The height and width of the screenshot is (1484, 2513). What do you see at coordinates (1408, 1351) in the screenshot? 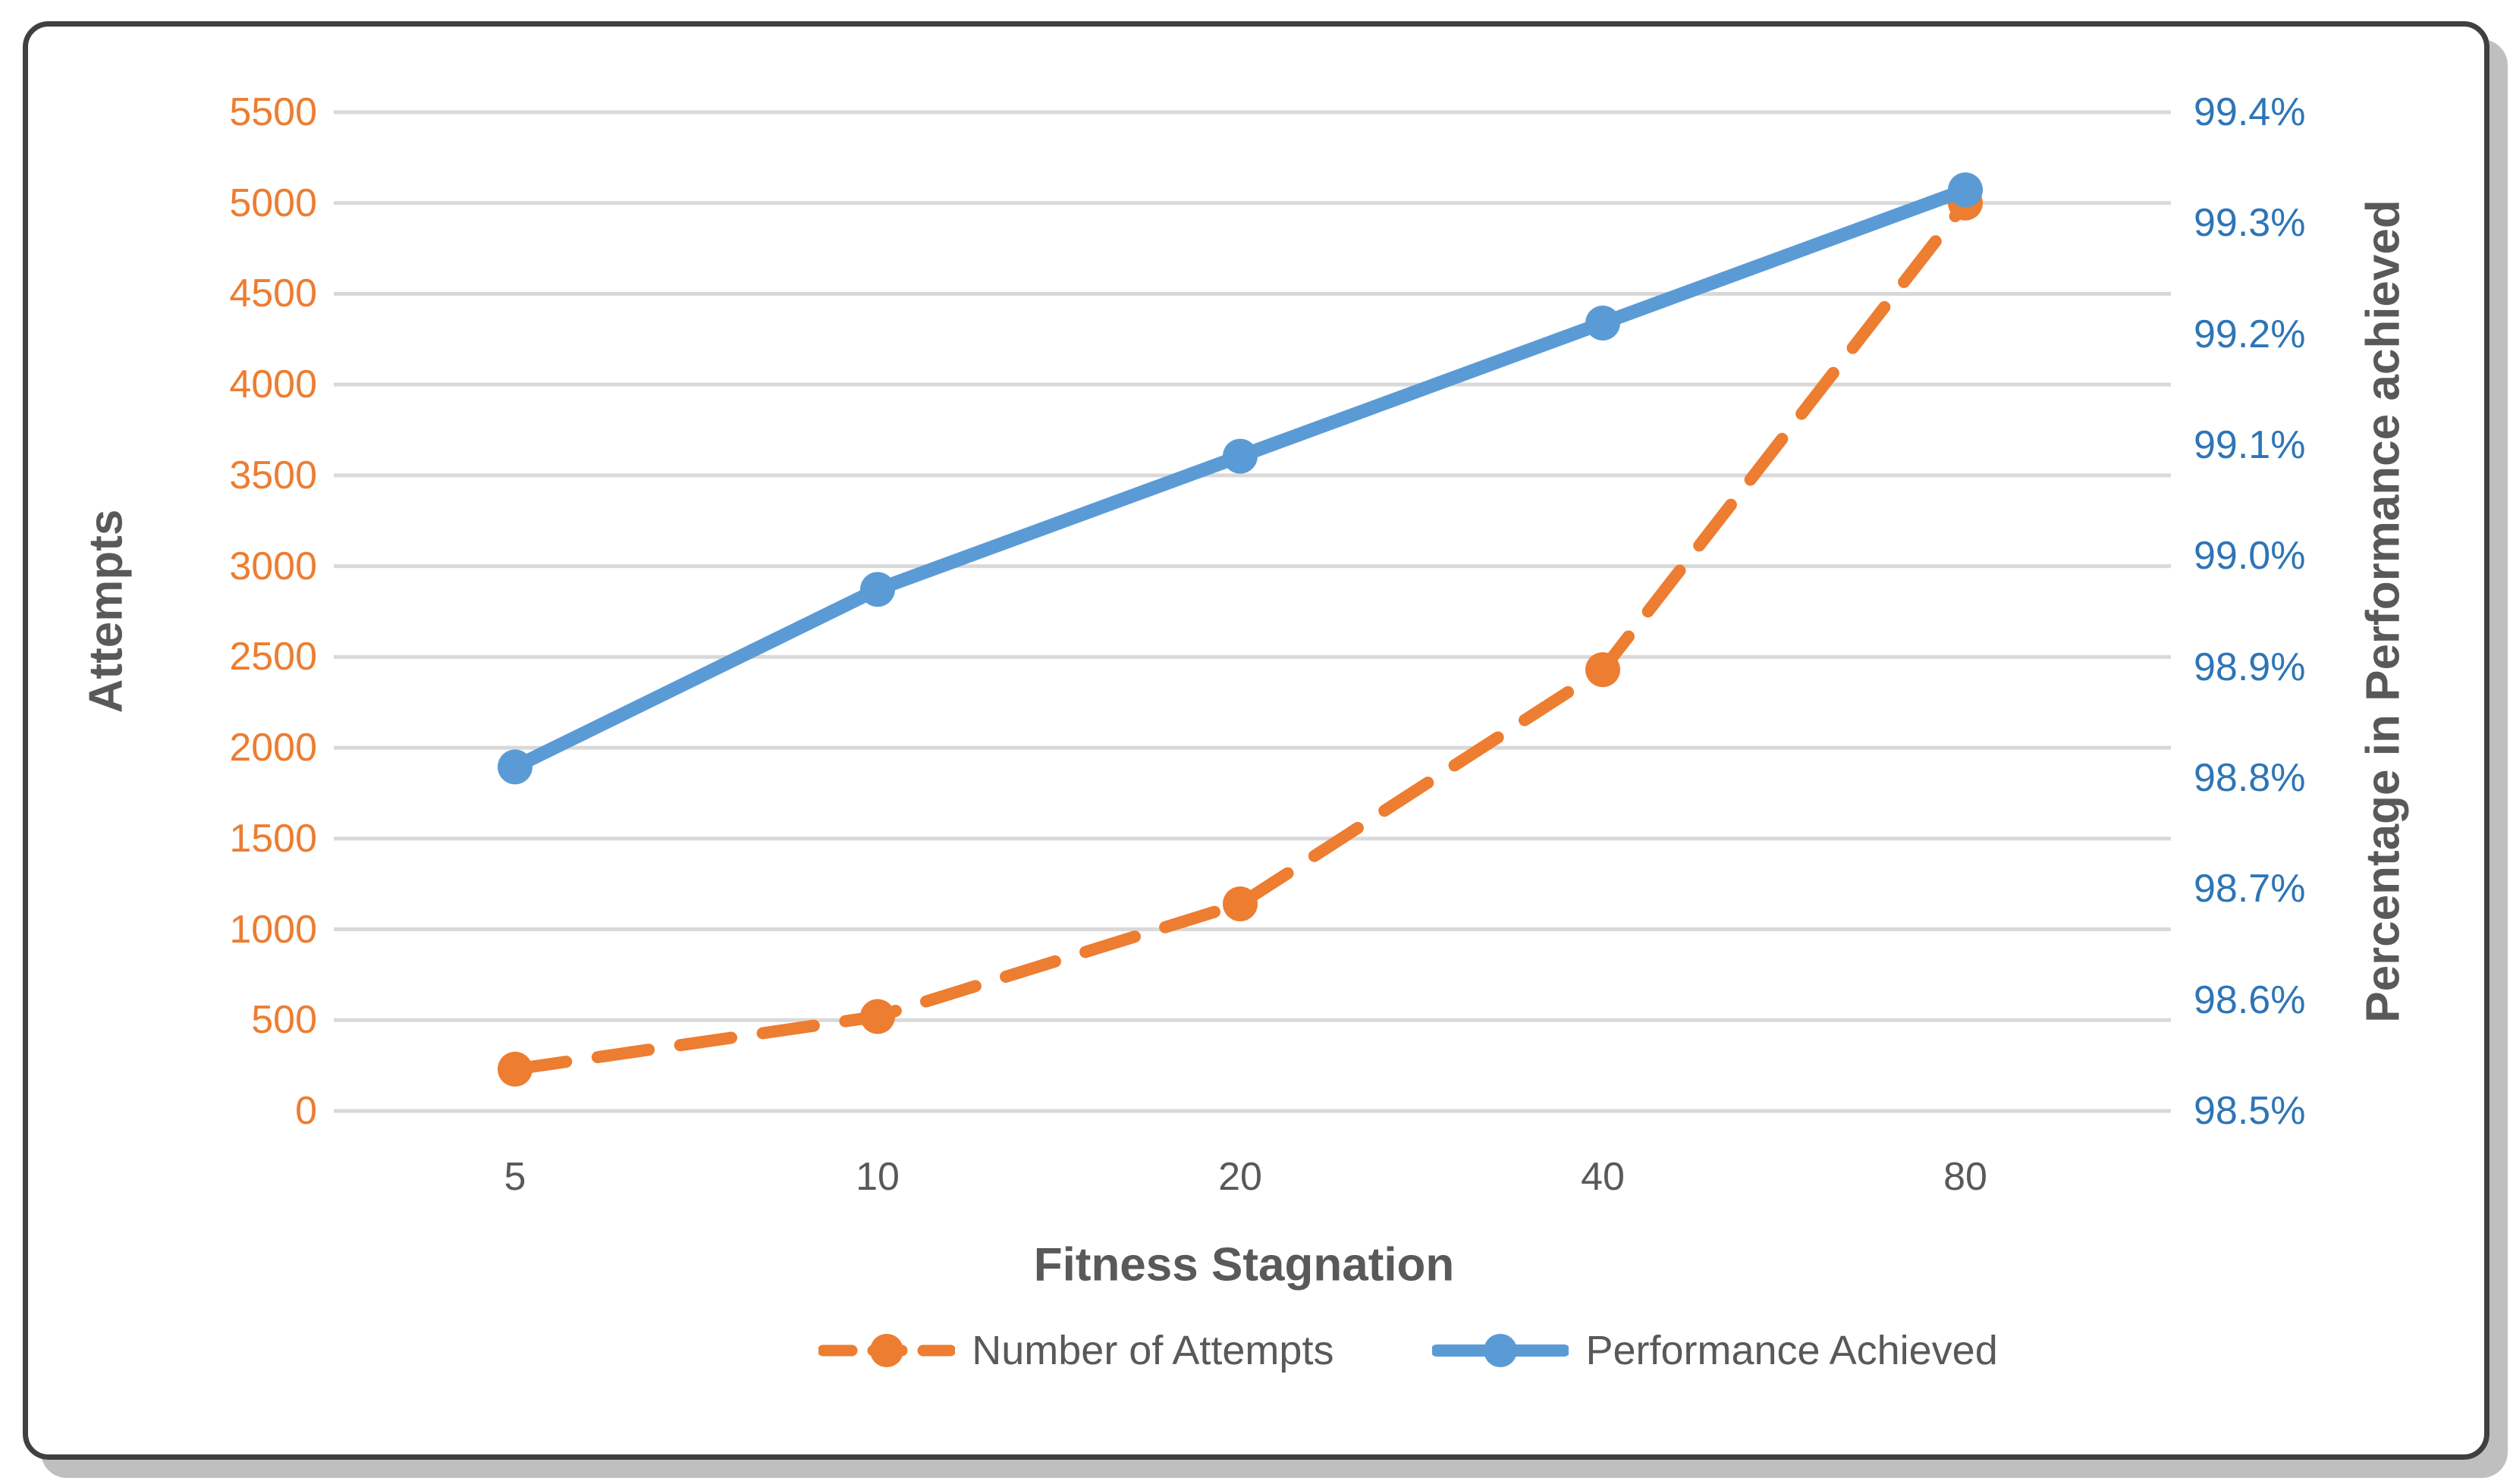
I see `chart-legend: Number of Attempts Performance Achieved` at bounding box center [1408, 1351].